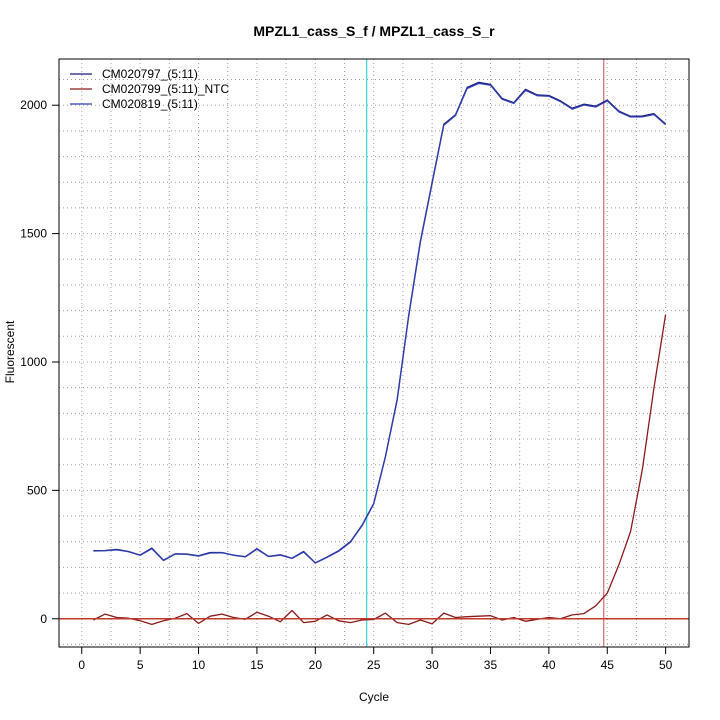 This screenshot has width=720, height=720. Describe the element at coordinates (316, 665) in the screenshot. I see `x-tick-label: 20` at that location.